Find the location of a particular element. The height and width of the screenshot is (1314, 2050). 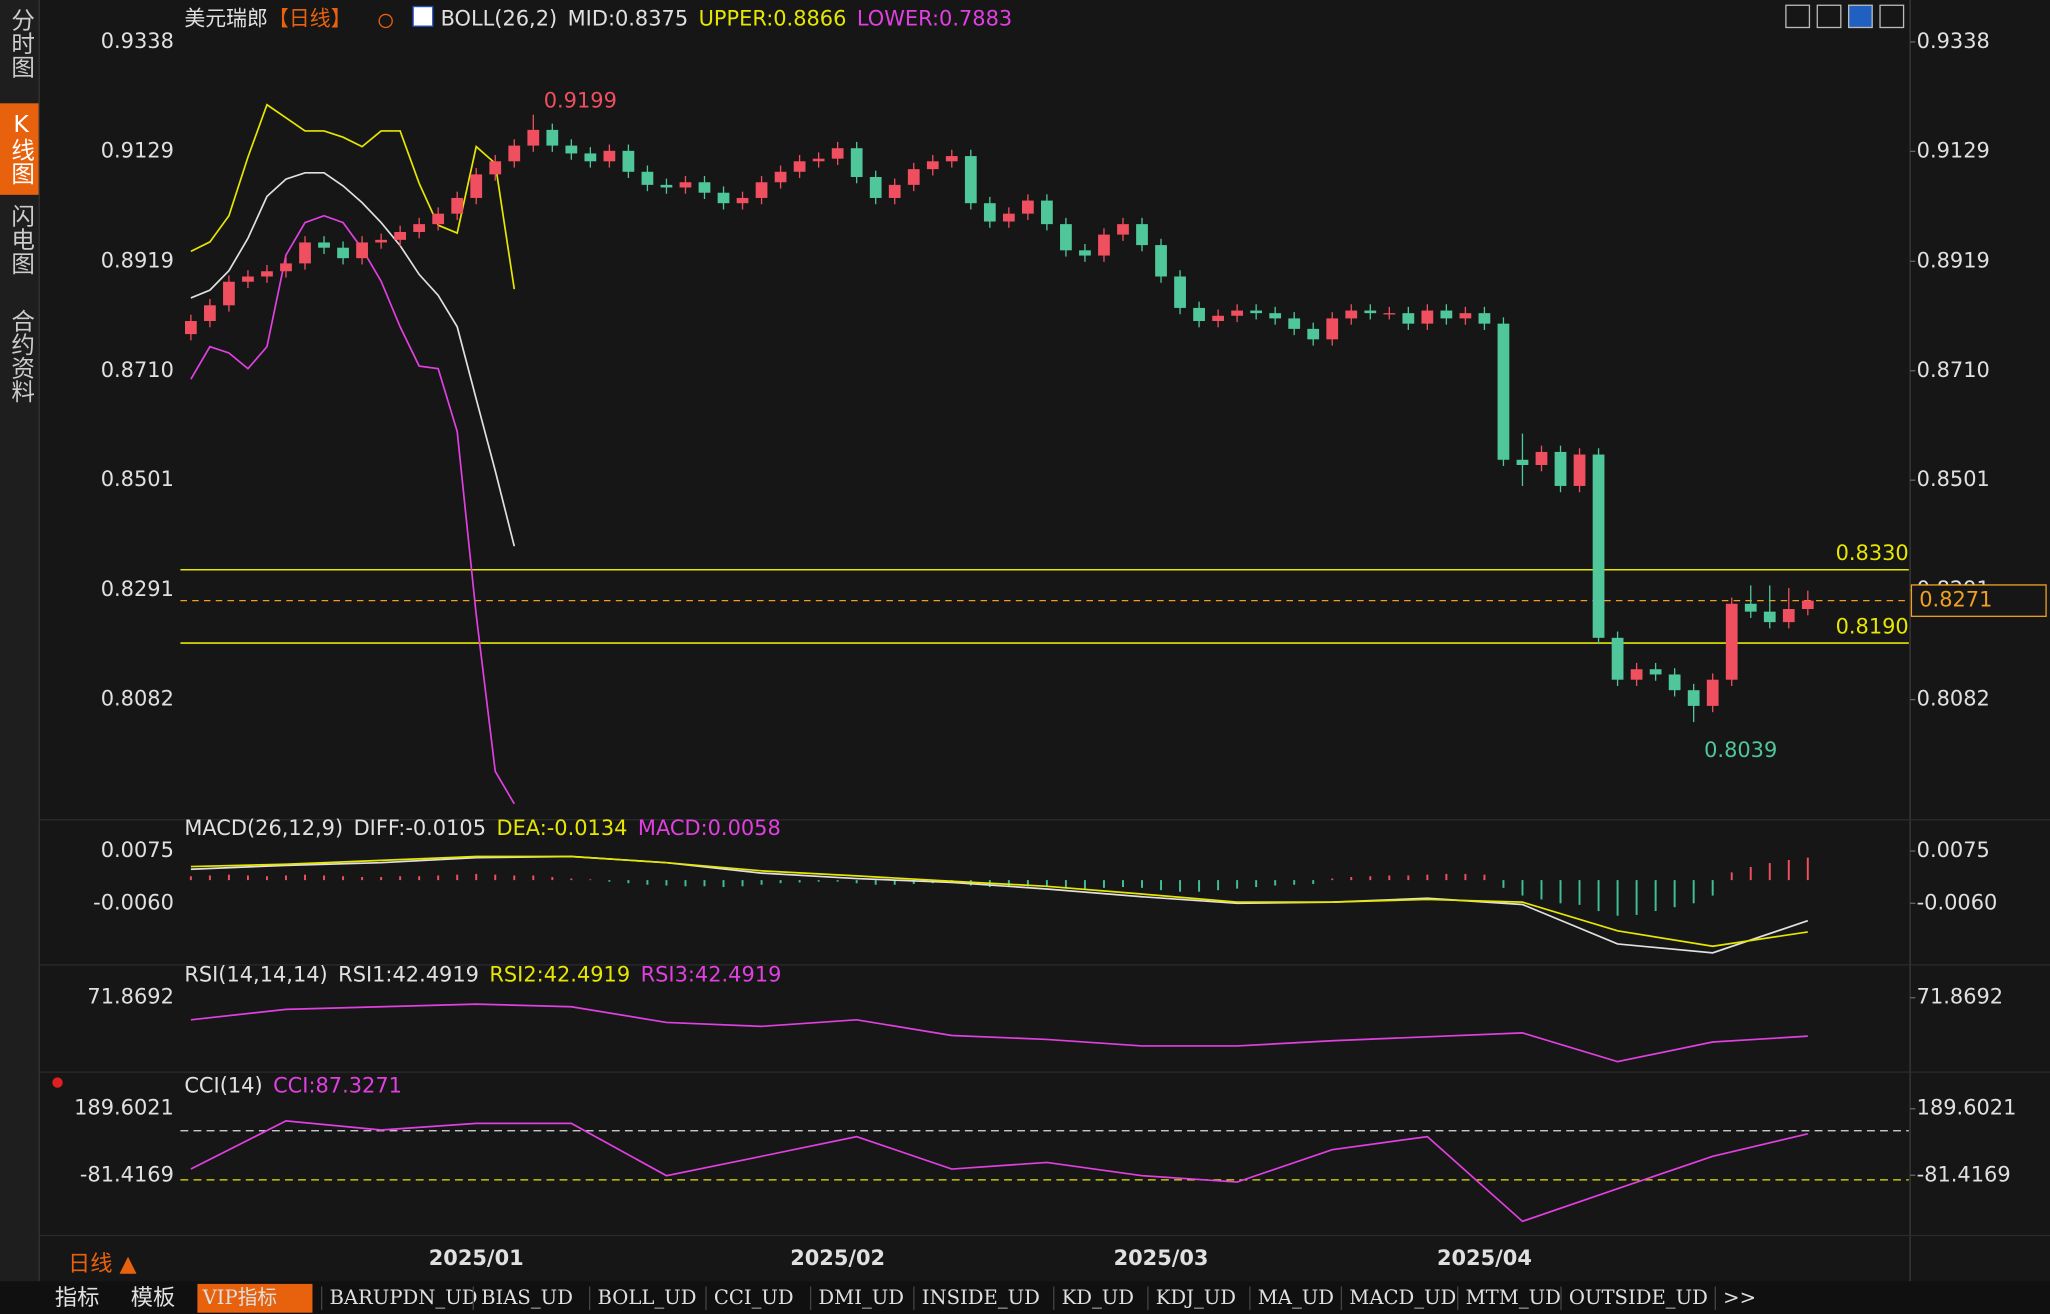

y-tick-label-right: 0.8710 is located at coordinates (1953, 370).